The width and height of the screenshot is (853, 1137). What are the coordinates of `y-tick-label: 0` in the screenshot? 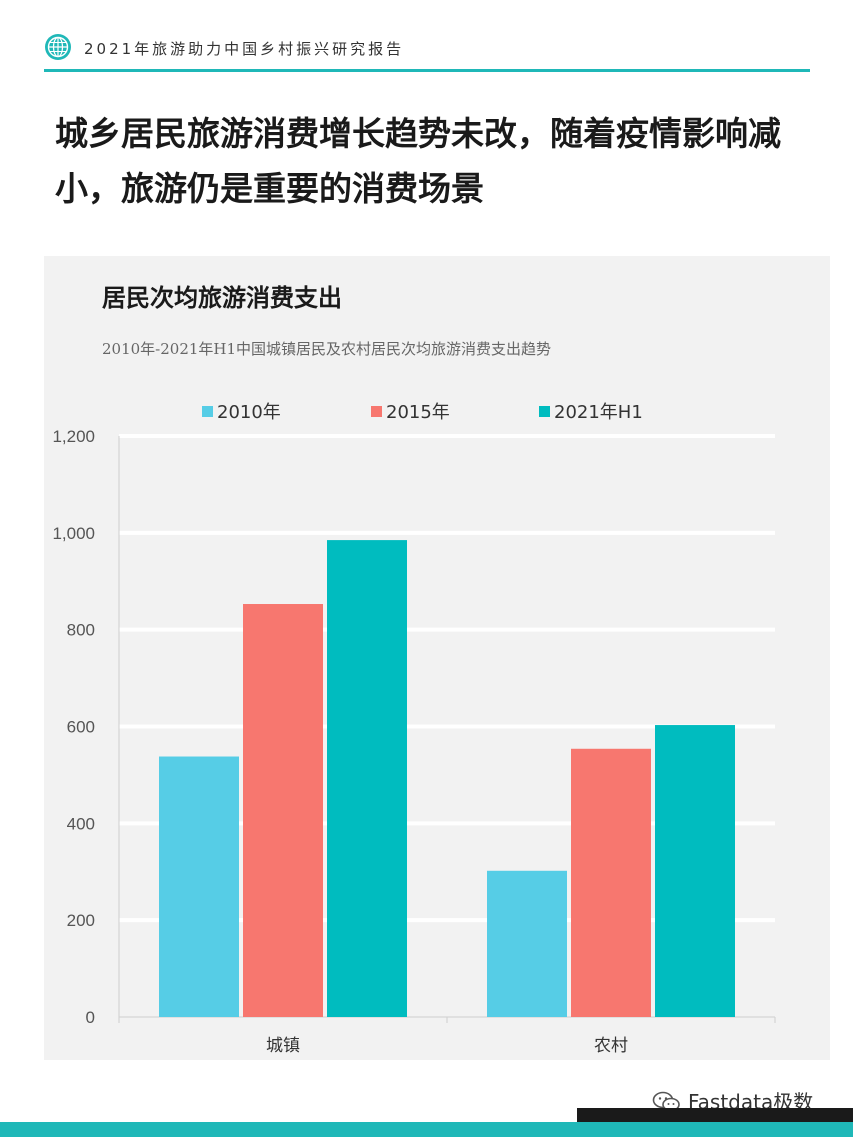 It's located at (90, 1017).